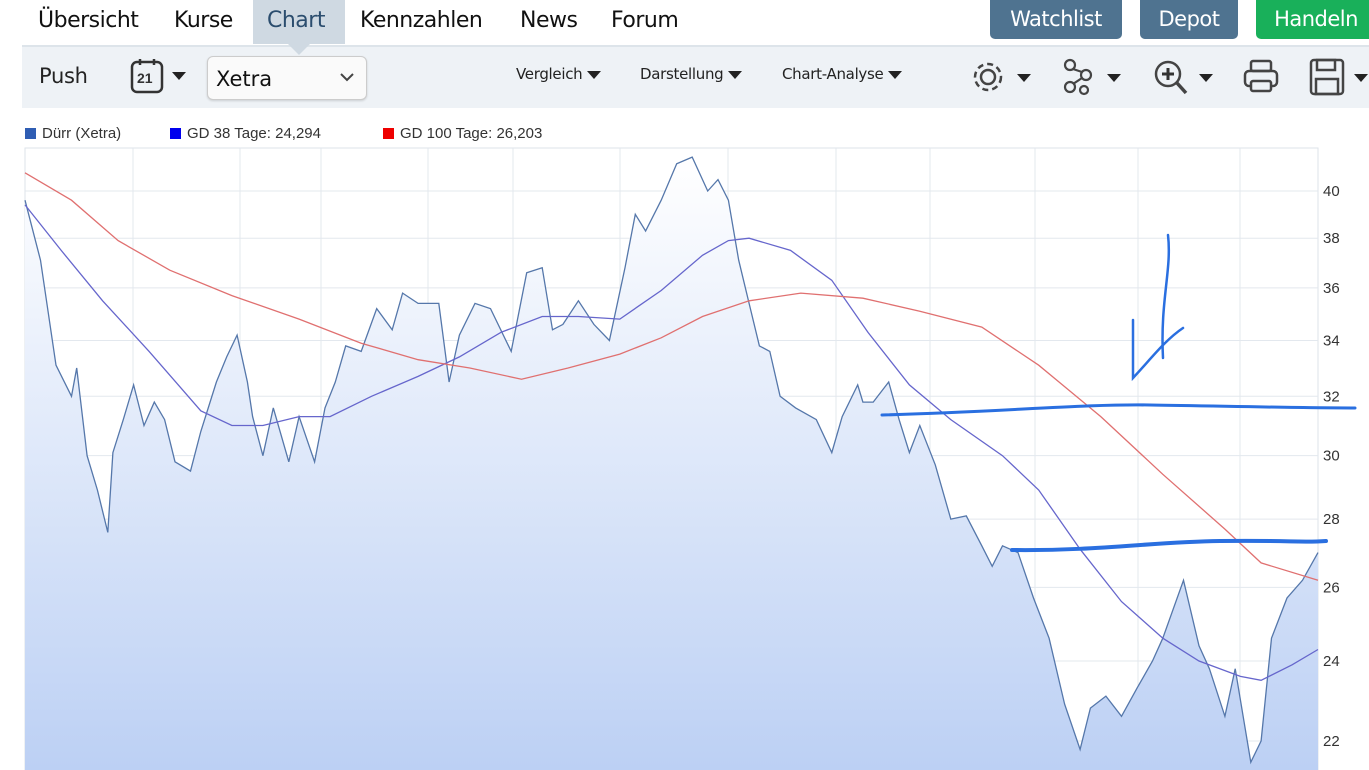 The width and height of the screenshot is (1369, 770). What do you see at coordinates (1331, 661) in the screenshot?
I see `y-tick-label: 24` at bounding box center [1331, 661].